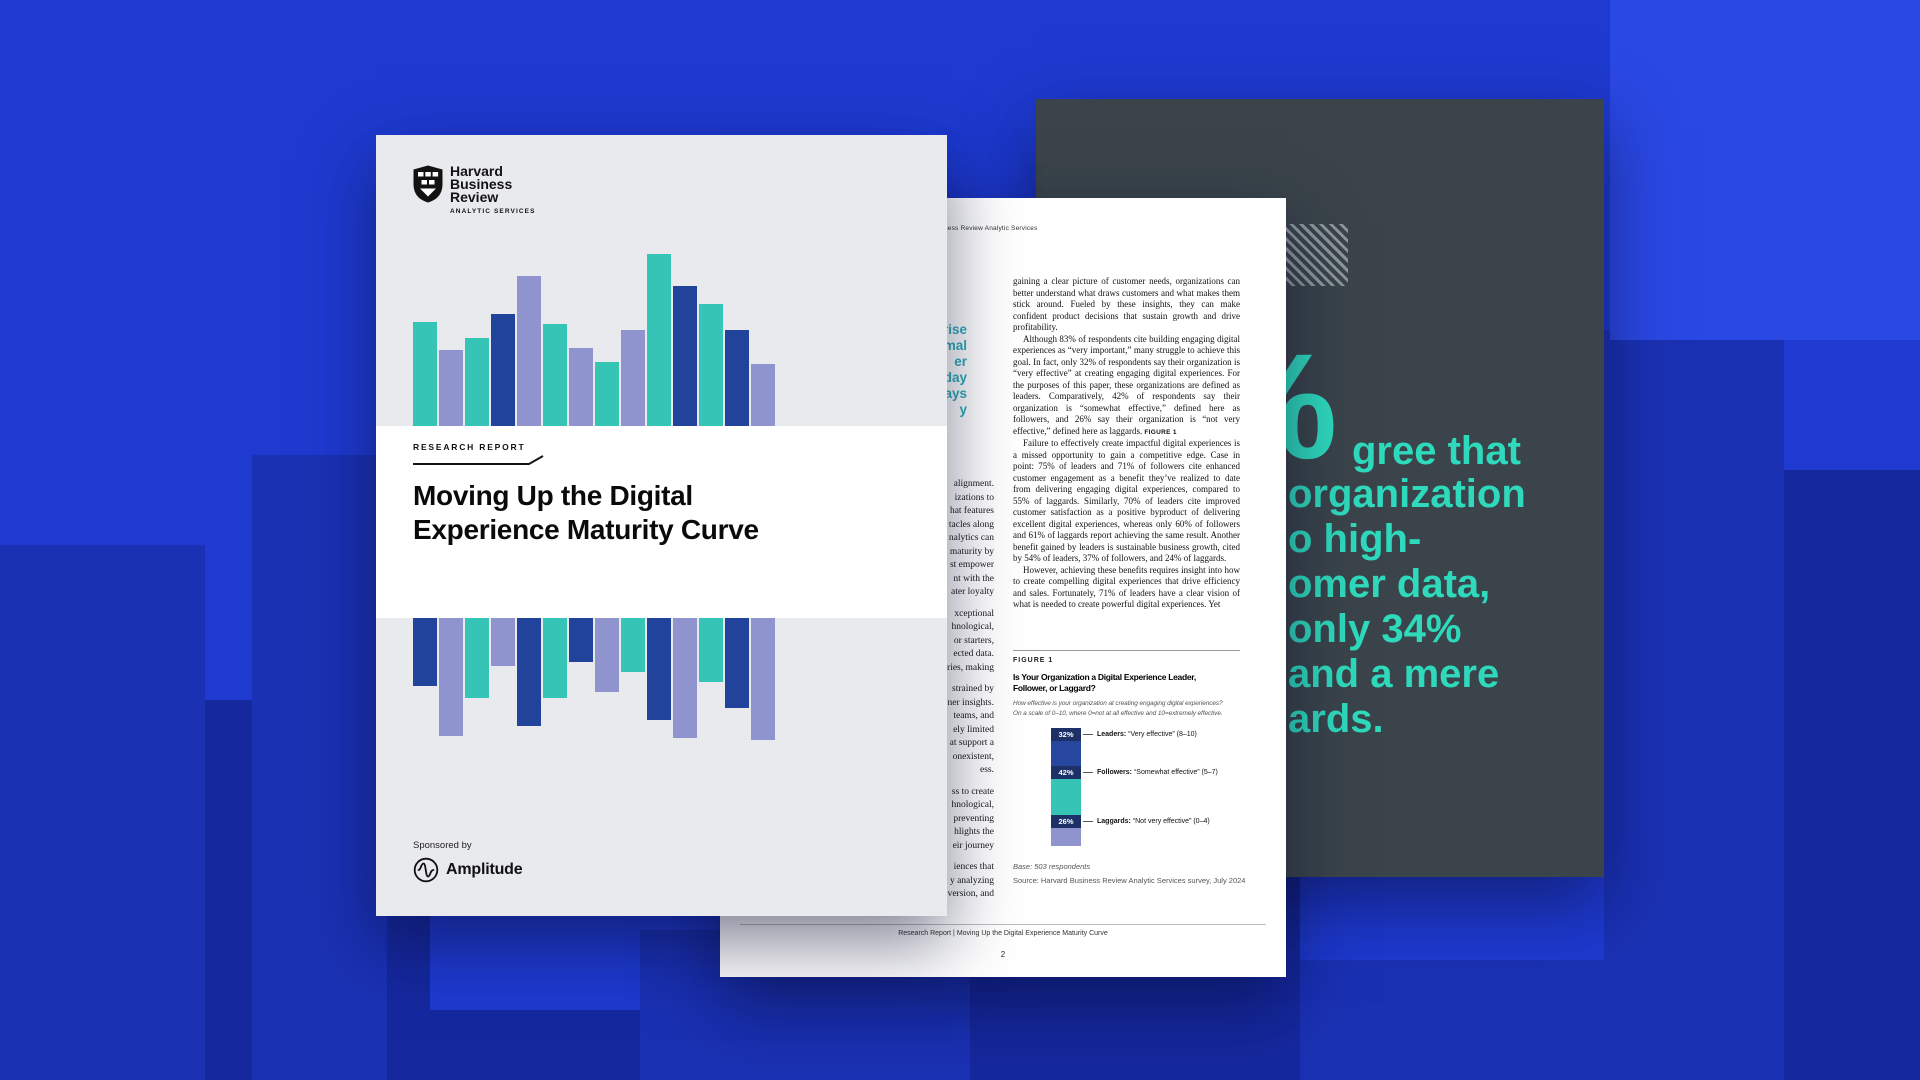 This screenshot has width=1920, height=1080. I want to click on pull-quote-fragment-line: er, so click(960, 361).